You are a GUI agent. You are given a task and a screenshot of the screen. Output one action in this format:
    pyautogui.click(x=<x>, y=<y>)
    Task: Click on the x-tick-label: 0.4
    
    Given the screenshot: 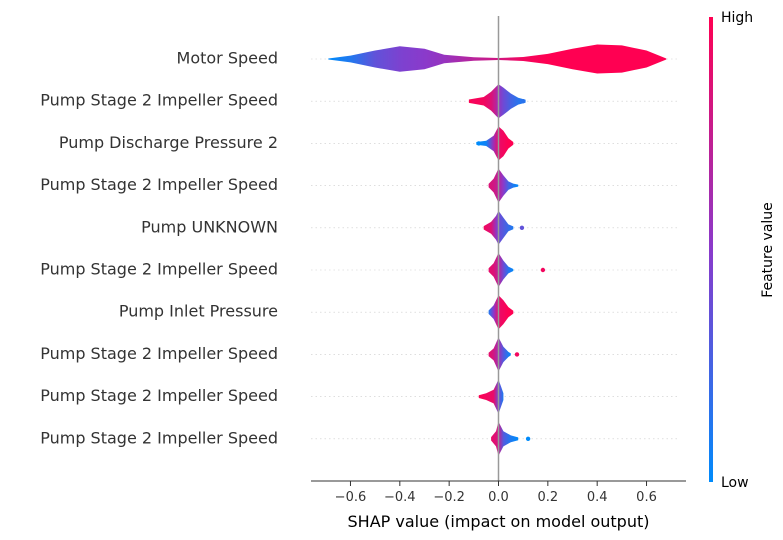 What is the action you would take?
    pyautogui.click(x=597, y=497)
    